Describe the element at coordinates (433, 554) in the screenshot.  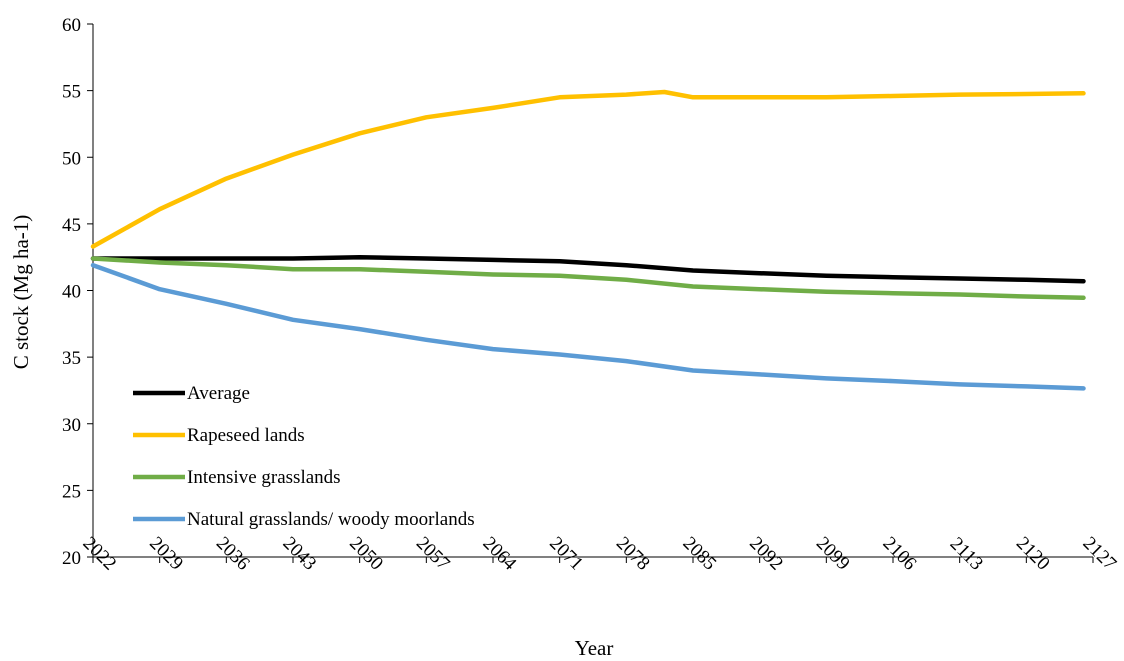
I see `x-tick-label: 2057` at that location.